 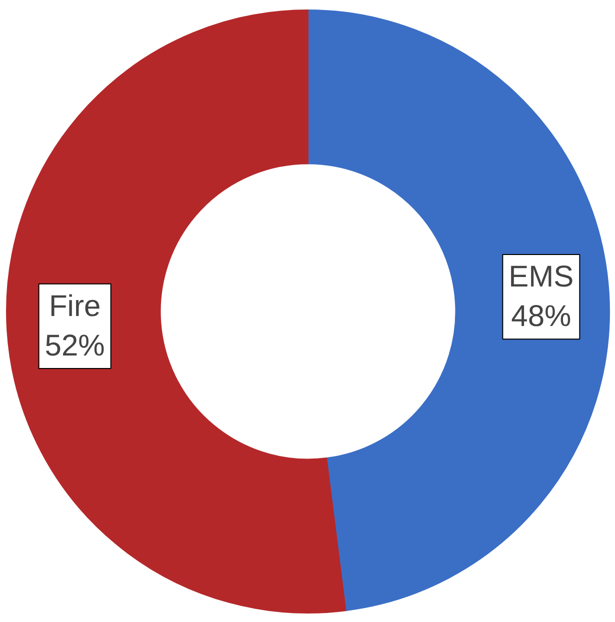 What do you see at coordinates (74, 345) in the screenshot?
I see `data-label: 52%` at bounding box center [74, 345].